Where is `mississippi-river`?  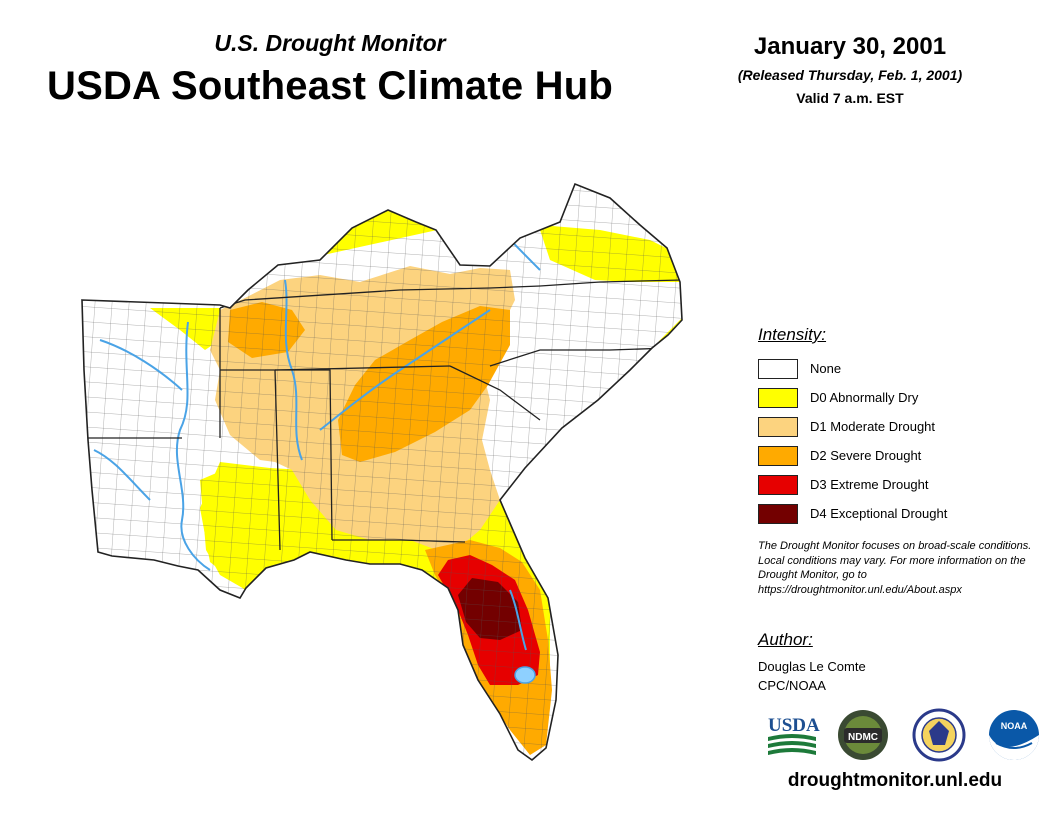
mississippi-river is located at coordinates (193, 446).